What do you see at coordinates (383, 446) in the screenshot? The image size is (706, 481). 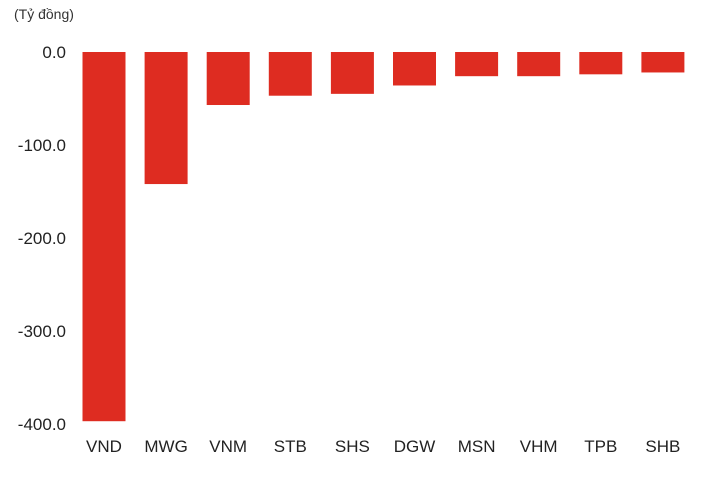 I see `x-axis-labels: VND MWG VNM STB SHS DGW MSN VHM TPB SHB` at bounding box center [383, 446].